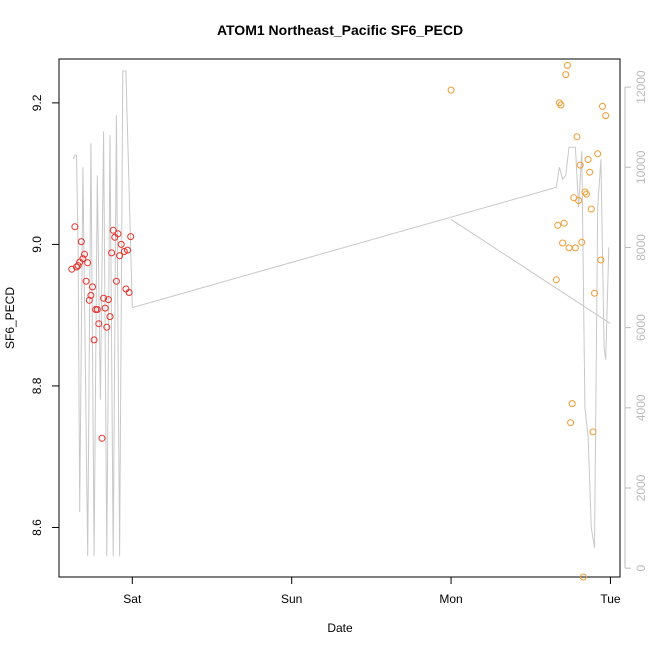  What do you see at coordinates (641, 247) in the screenshot?
I see `y2-tick-label: 8000` at bounding box center [641, 247].